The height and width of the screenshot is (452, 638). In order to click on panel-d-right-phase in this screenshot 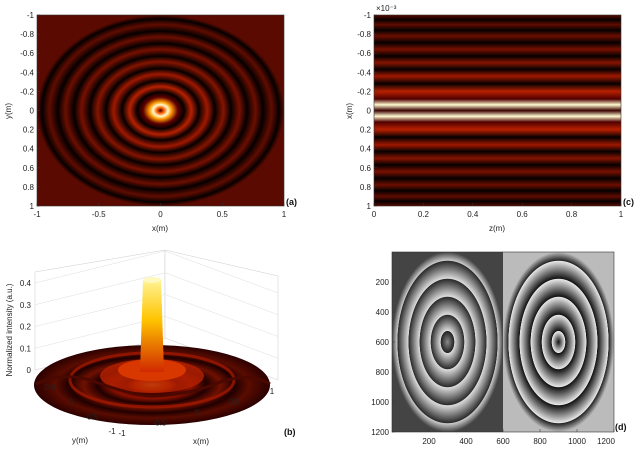, I will do `click(558, 342)`.